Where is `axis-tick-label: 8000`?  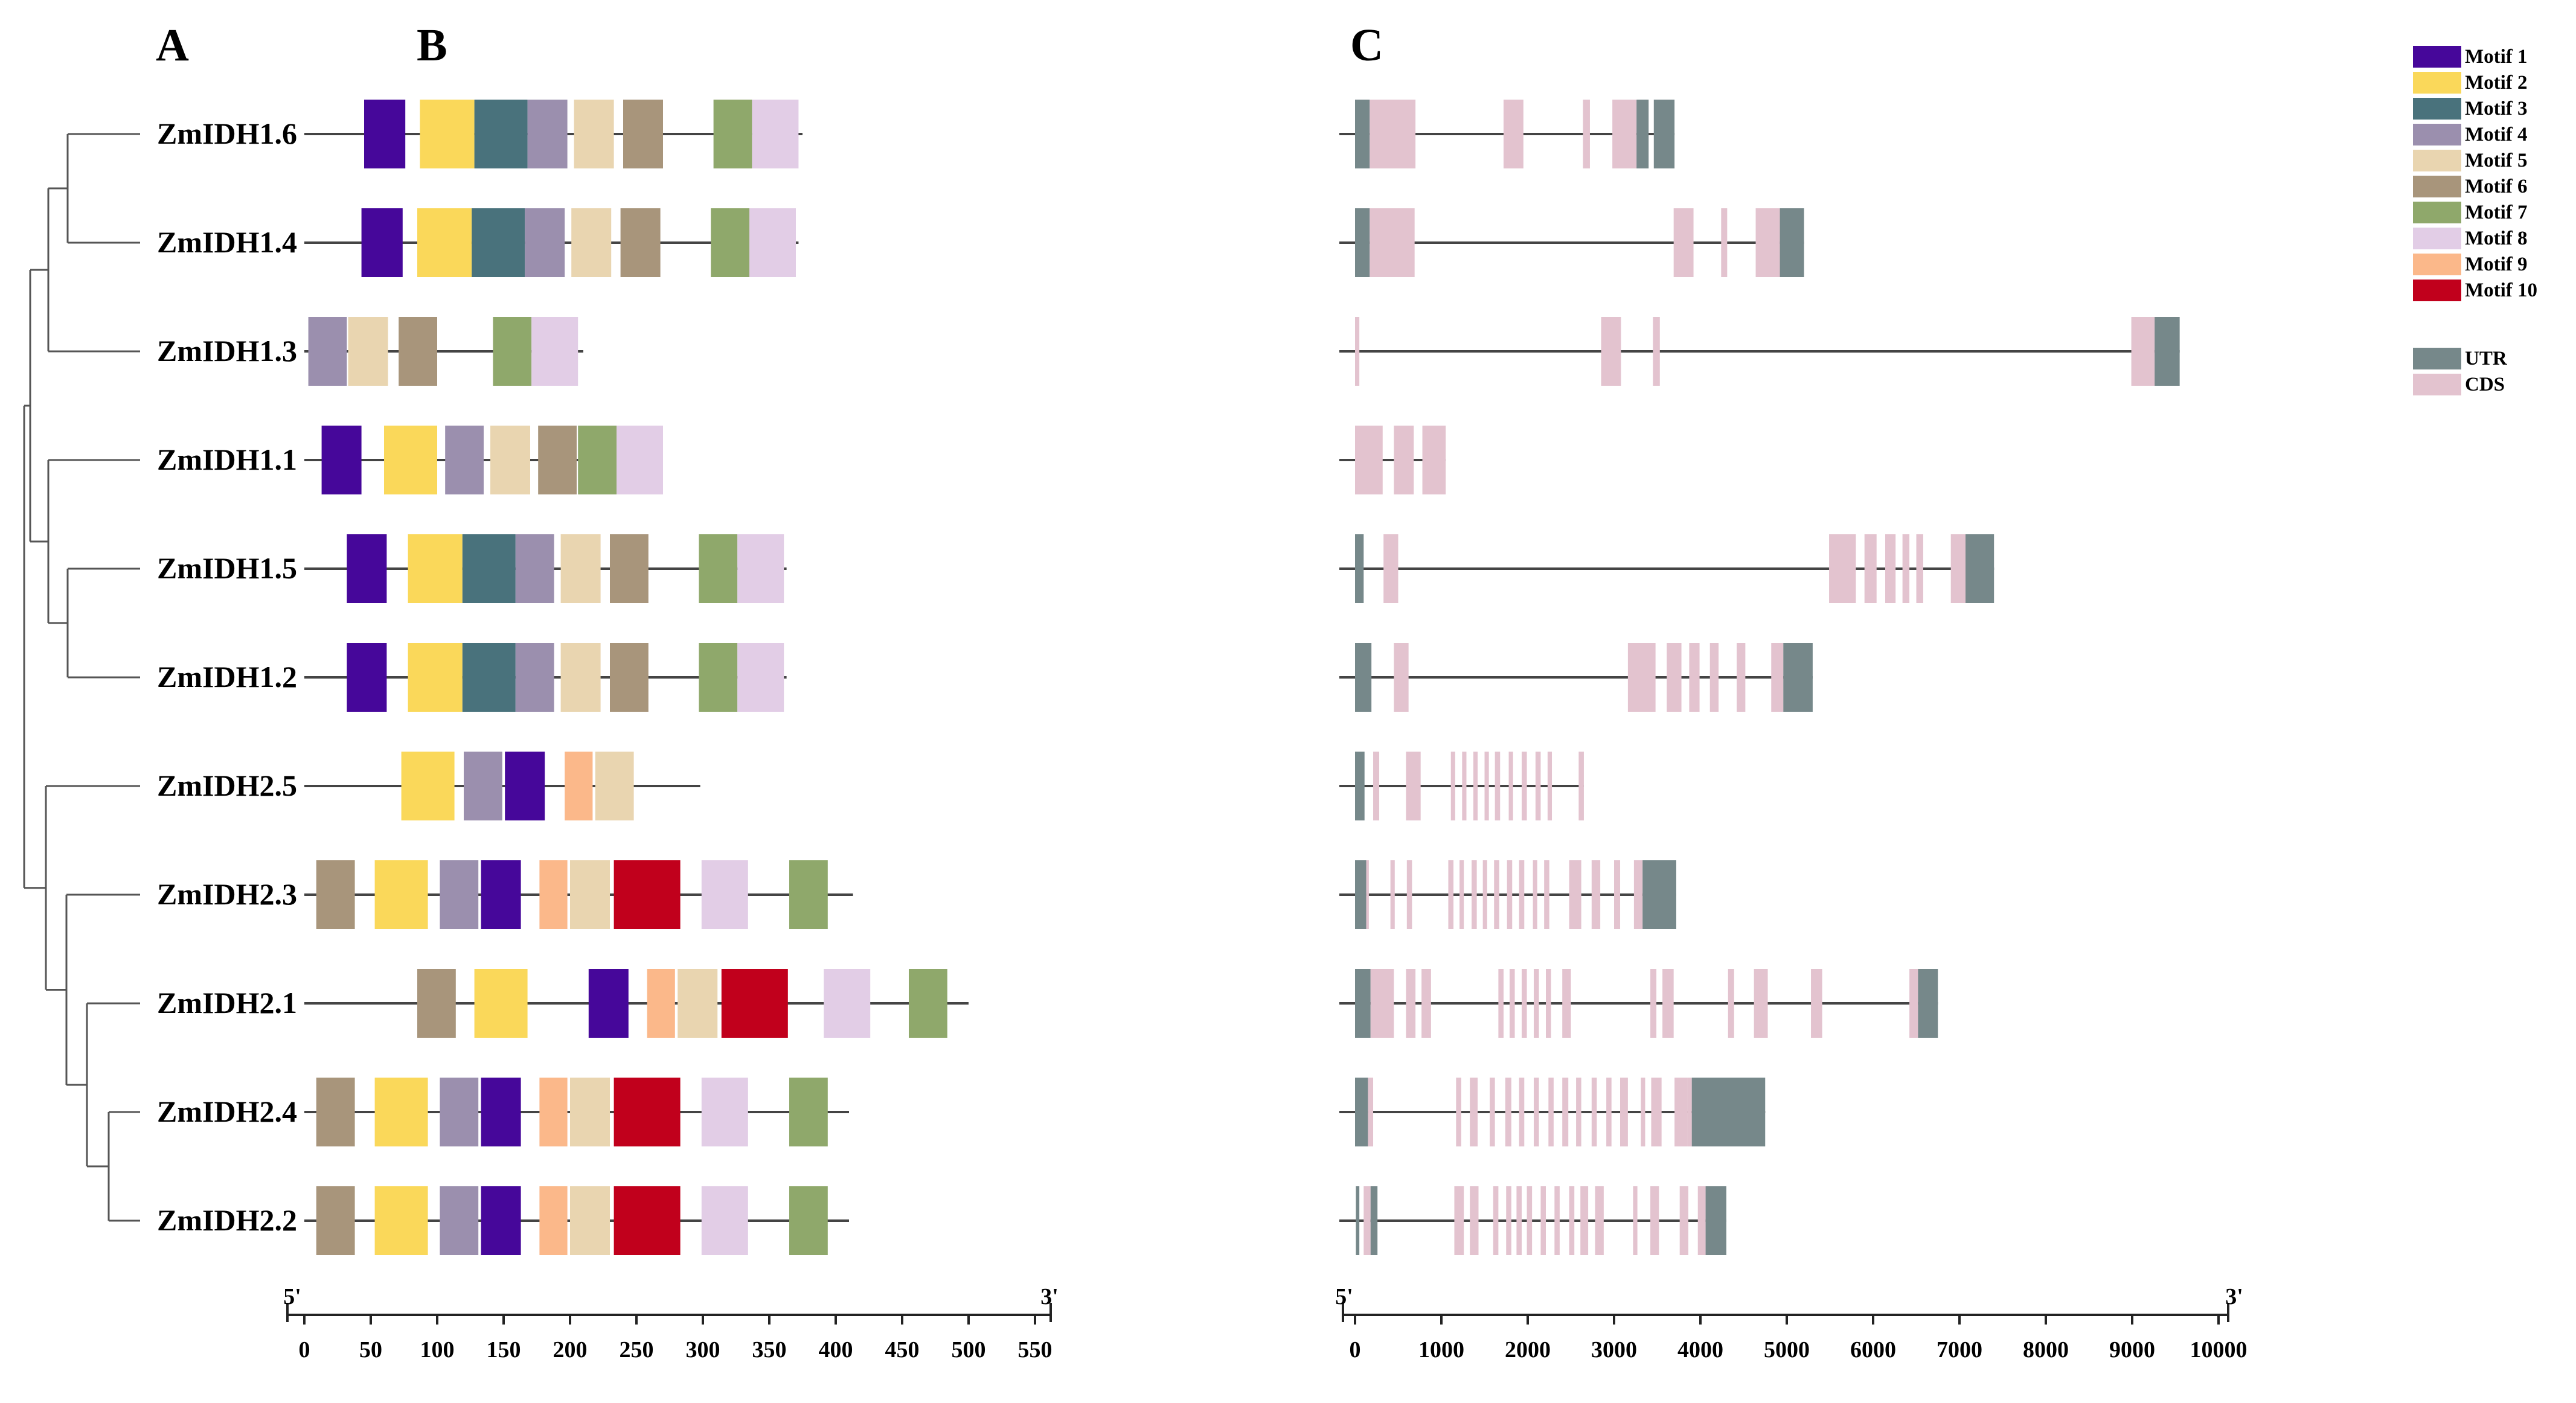 axis-tick-label: 8000 is located at coordinates (2046, 1350).